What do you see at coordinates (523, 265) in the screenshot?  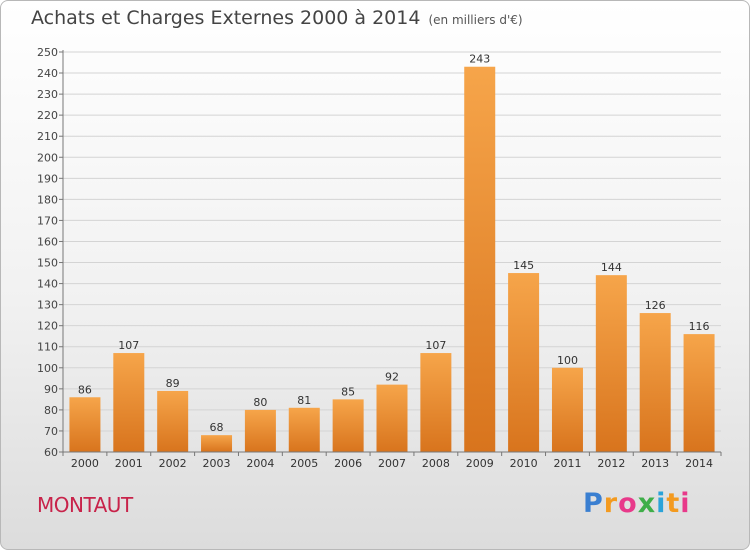 I see `data-label: 145` at bounding box center [523, 265].